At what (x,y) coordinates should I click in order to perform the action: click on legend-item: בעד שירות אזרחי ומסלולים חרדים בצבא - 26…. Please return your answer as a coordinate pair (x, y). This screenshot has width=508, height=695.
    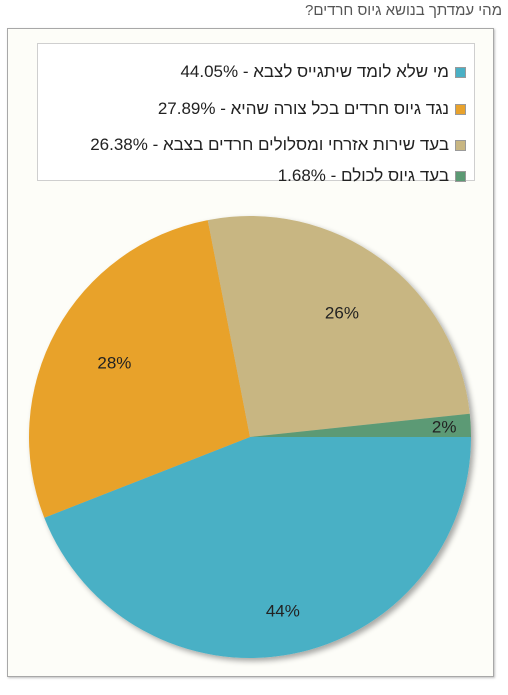
    Looking at the image, I should click on (278, 145).